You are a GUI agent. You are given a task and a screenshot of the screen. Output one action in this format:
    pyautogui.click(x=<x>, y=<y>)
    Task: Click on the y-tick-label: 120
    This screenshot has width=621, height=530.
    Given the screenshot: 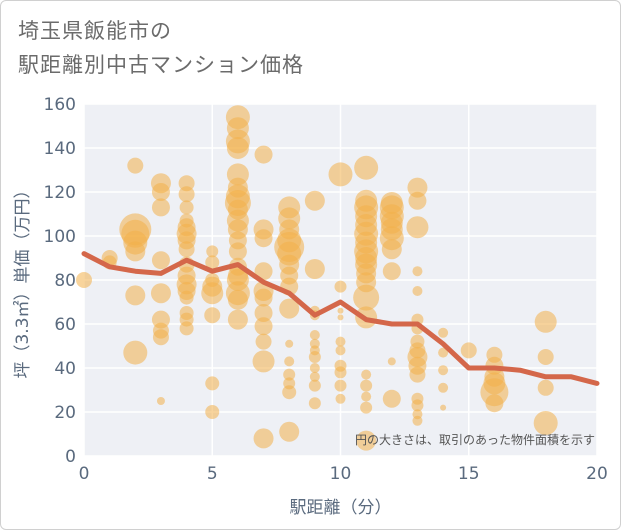 What is the action you would take?
    pyautogui.click(x=60, y=193)
    